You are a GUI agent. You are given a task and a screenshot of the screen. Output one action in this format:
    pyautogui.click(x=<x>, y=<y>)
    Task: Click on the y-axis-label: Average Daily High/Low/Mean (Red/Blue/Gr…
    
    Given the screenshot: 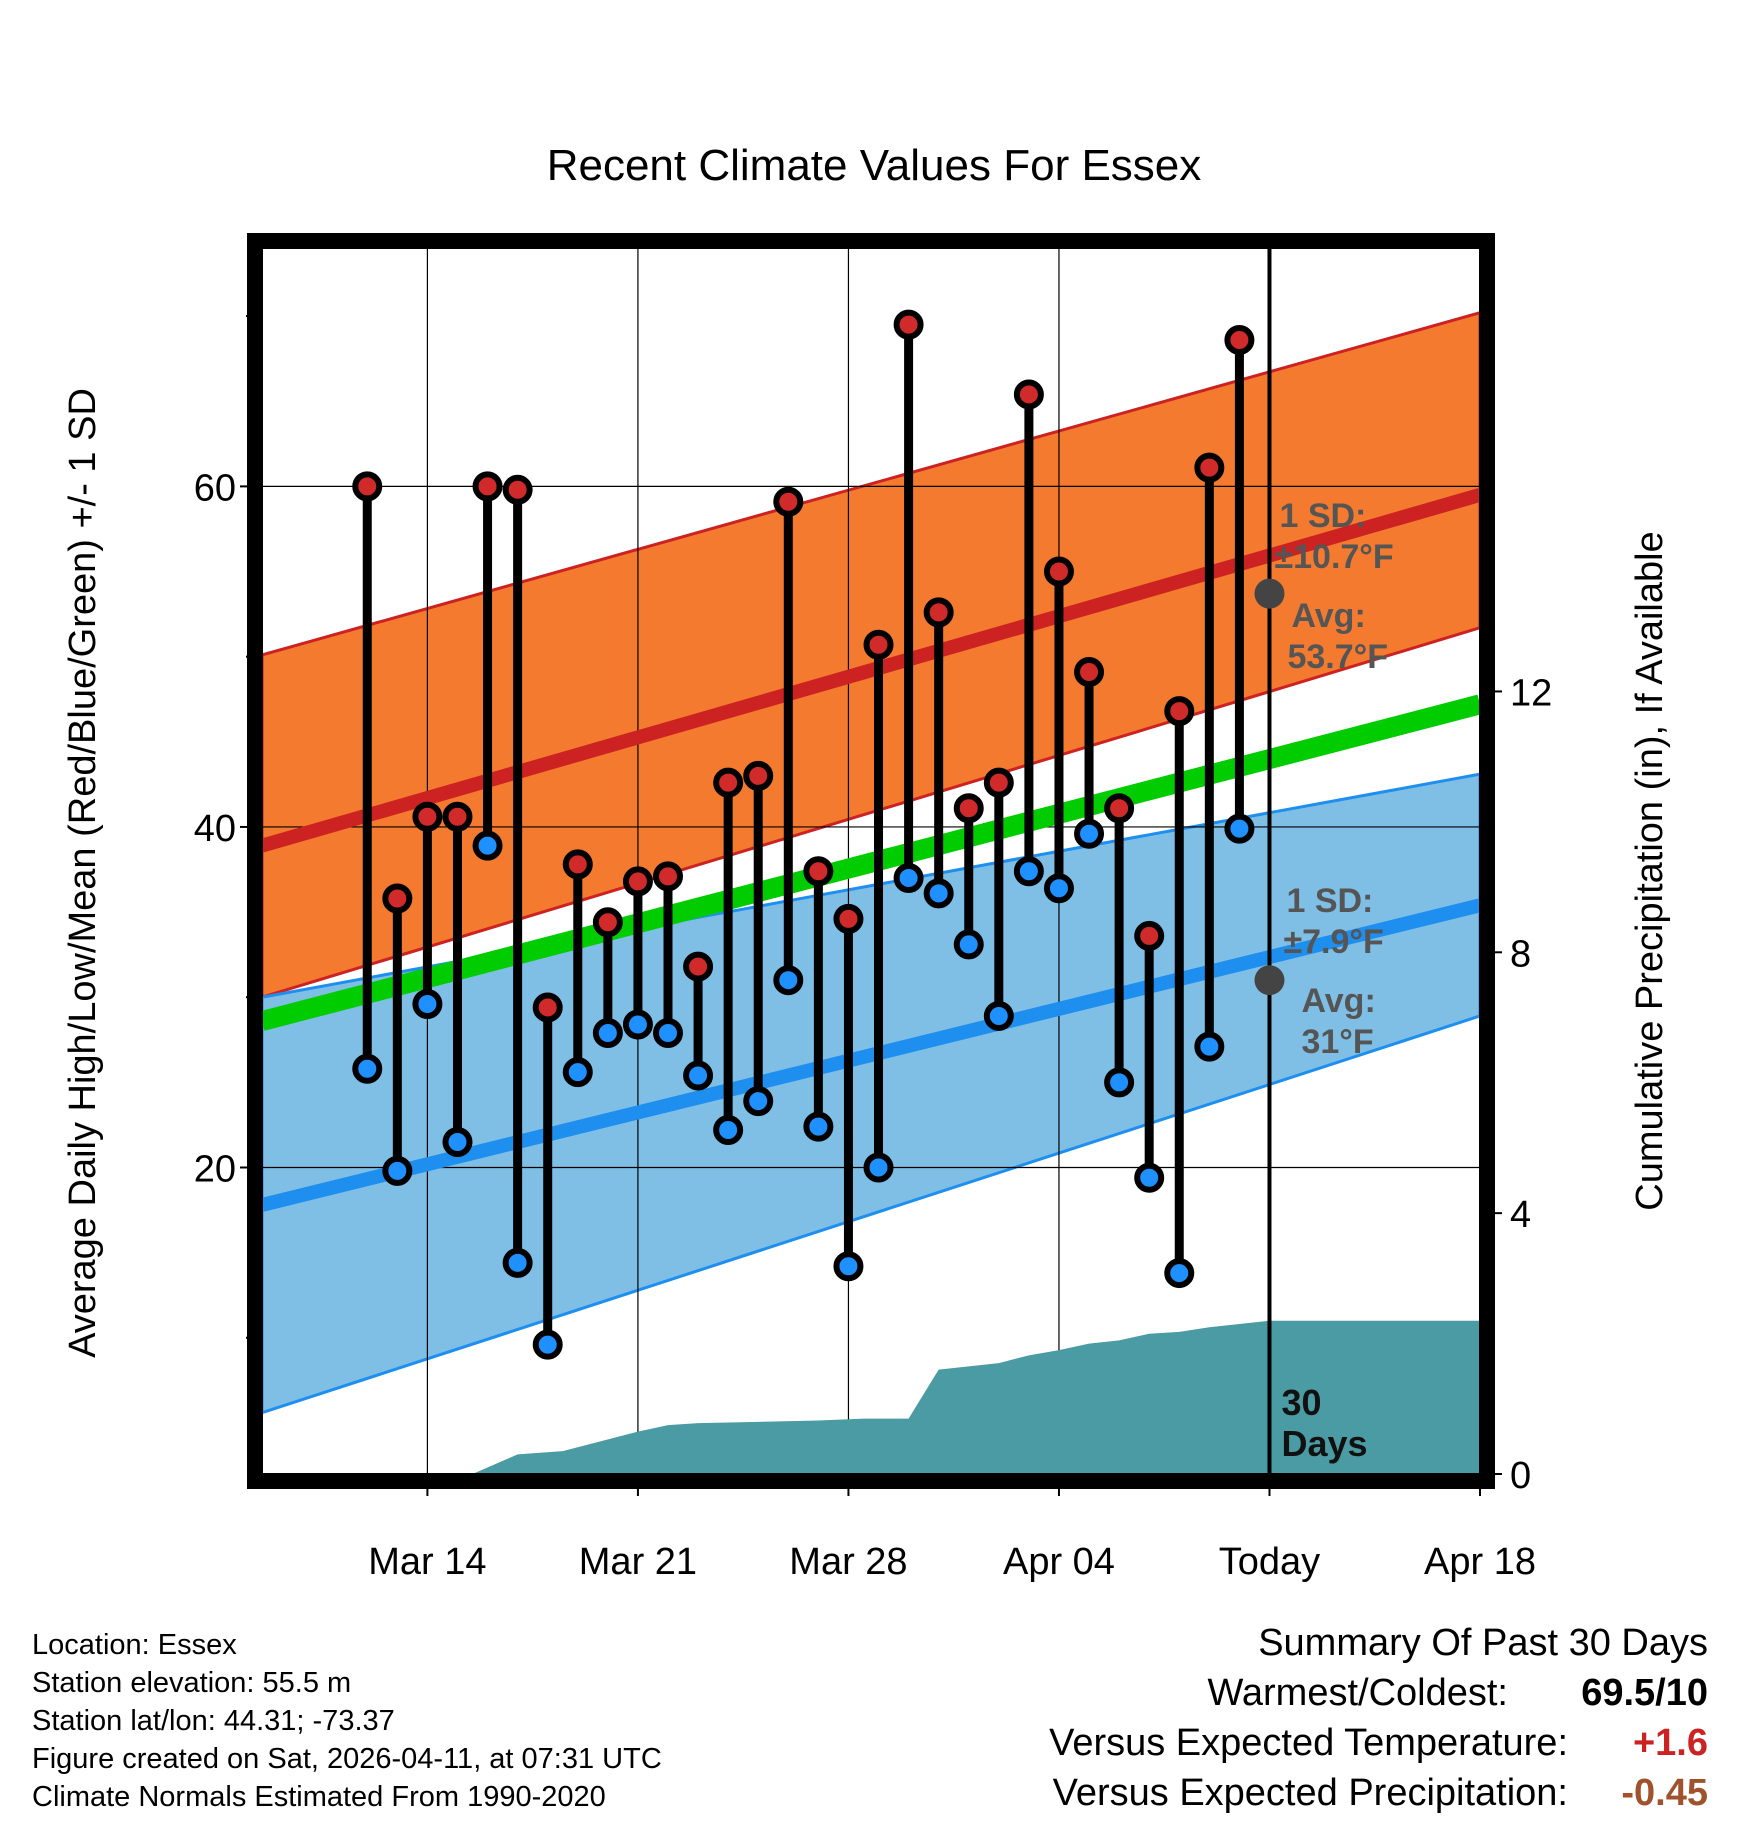 What is the action you would take?
    pyautogui.click(x=83, y=873)
    